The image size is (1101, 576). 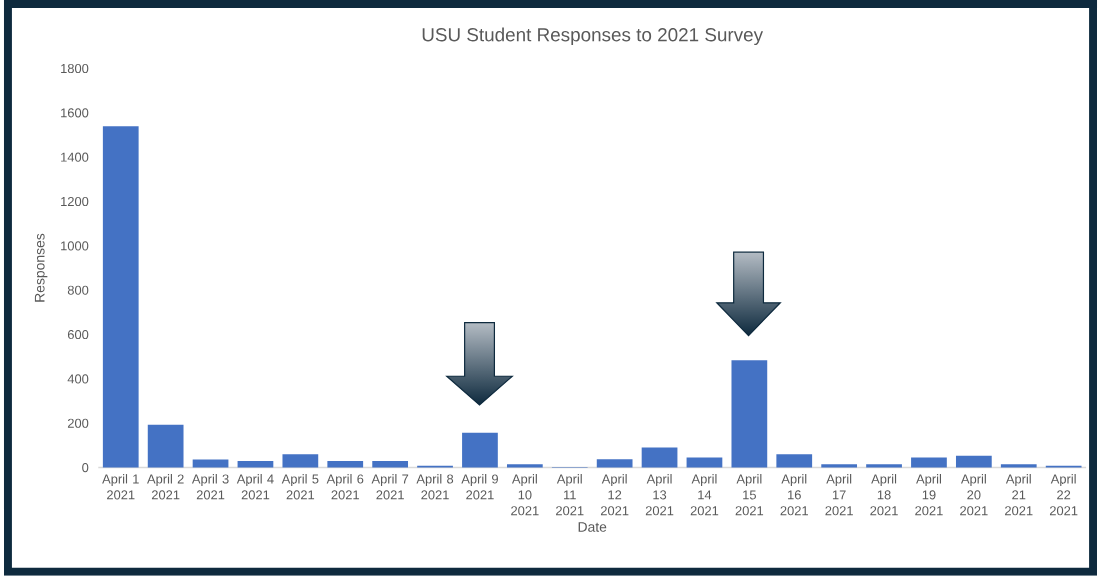 What do you see at coordinates (78, 423) in the screenshot?
I see `y-tick-label: 200` at bounding box center [78, 423].